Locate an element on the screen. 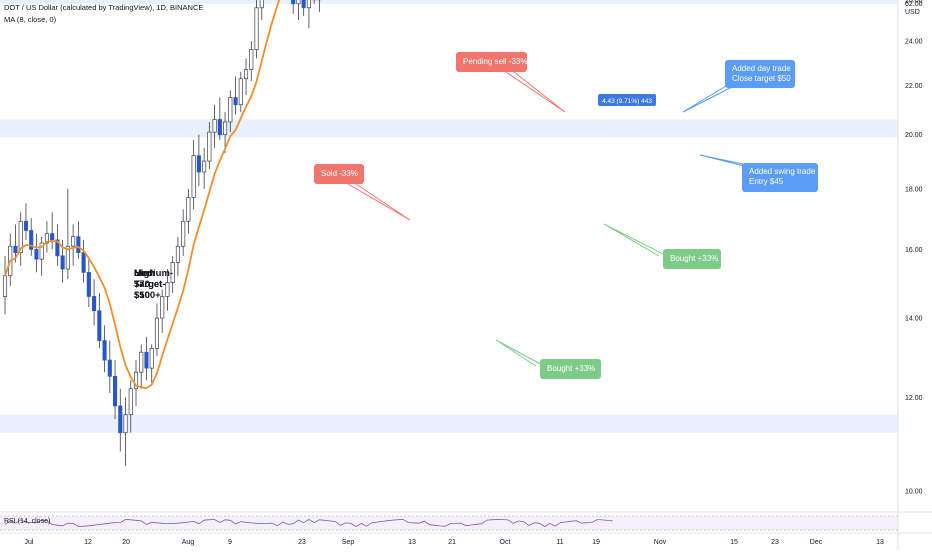 The width and height of the screenshot is (932, 555). x-tick-label: 9 is located at coordinates (230, 542).